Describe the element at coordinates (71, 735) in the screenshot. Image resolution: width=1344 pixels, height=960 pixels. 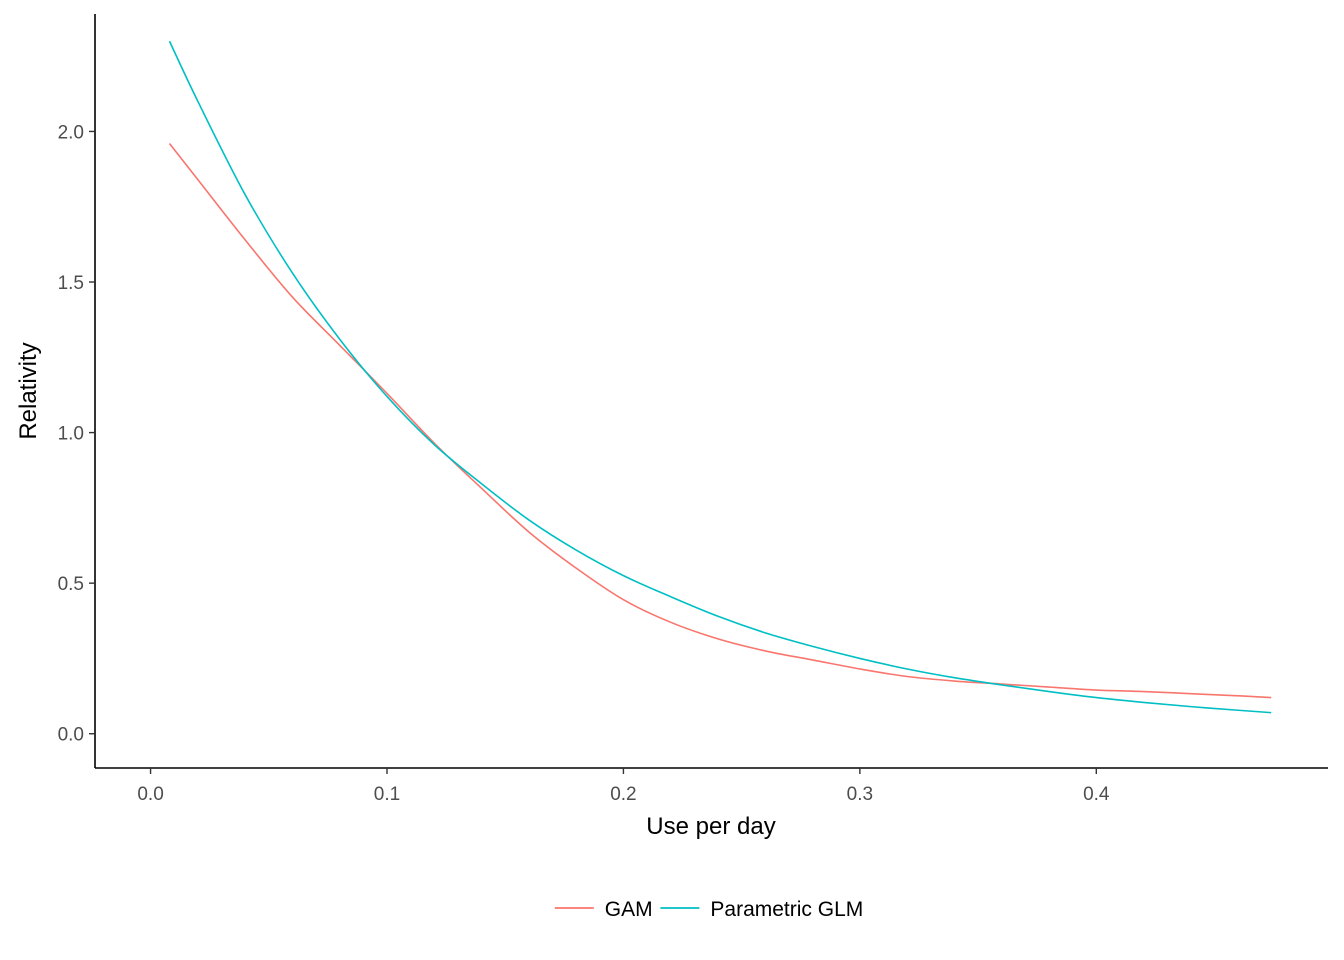
I see `y-tick-label: 0.0` at that location.